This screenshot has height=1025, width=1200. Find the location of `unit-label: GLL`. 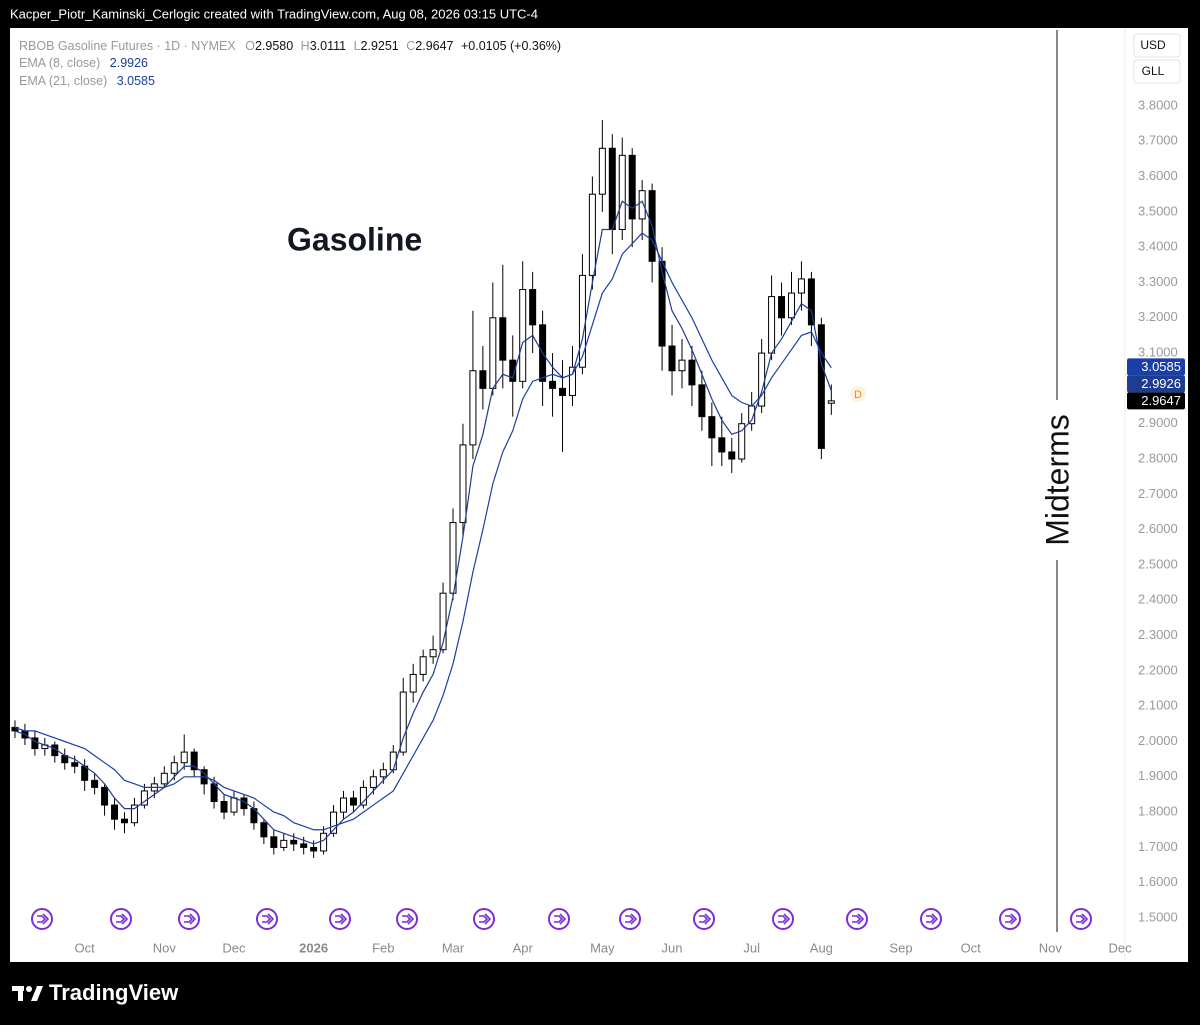

unit-label: GLL is located at coordinates (1153, 71).